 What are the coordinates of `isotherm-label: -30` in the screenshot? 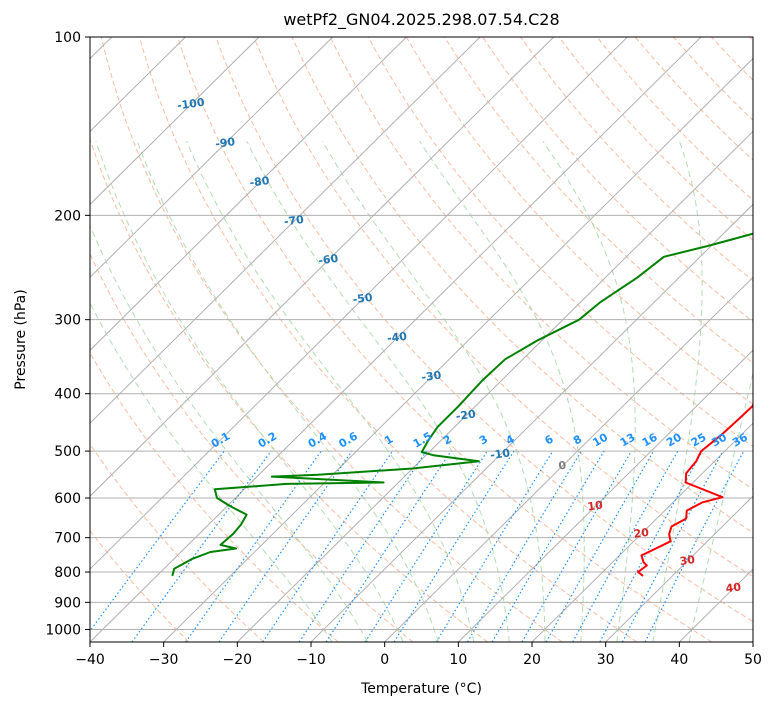 It's located at (432, 377).